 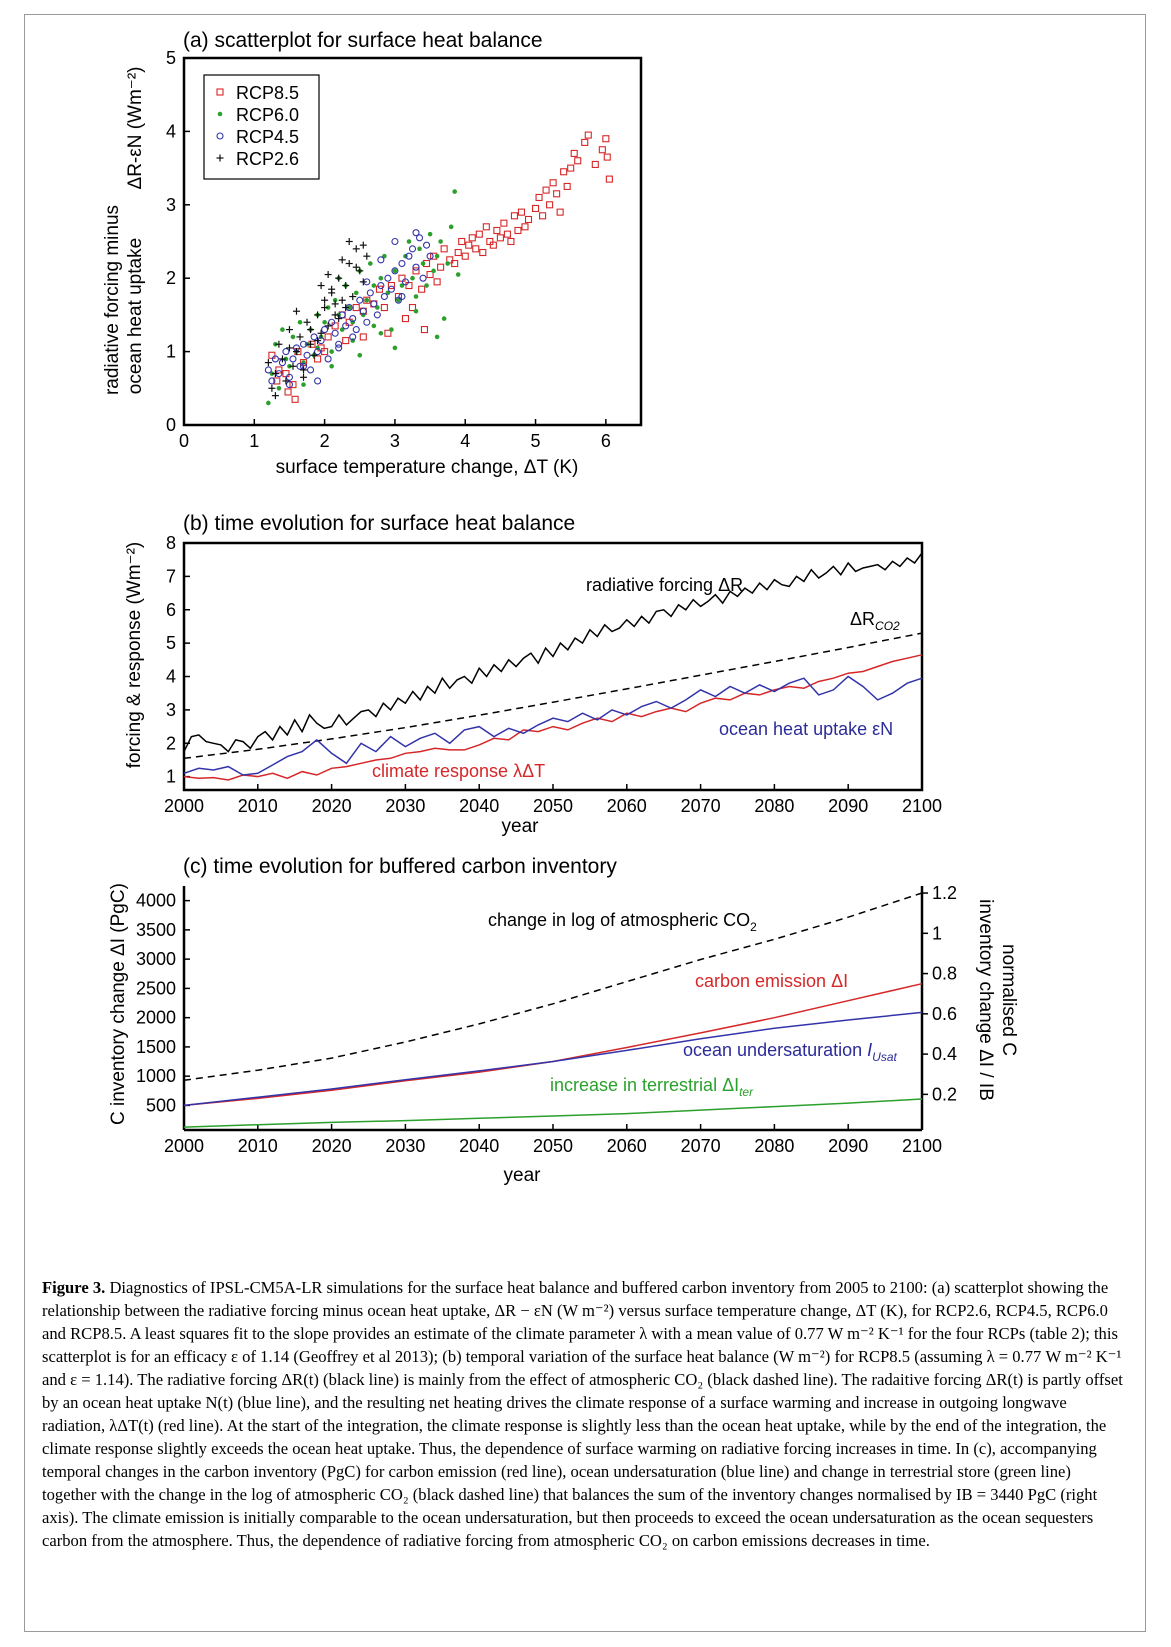 What do you see at coordinates (627, 1146) in the screenshot?
I see `panel-c-xtick-label: 2060` at bounding box center [627, 1146].